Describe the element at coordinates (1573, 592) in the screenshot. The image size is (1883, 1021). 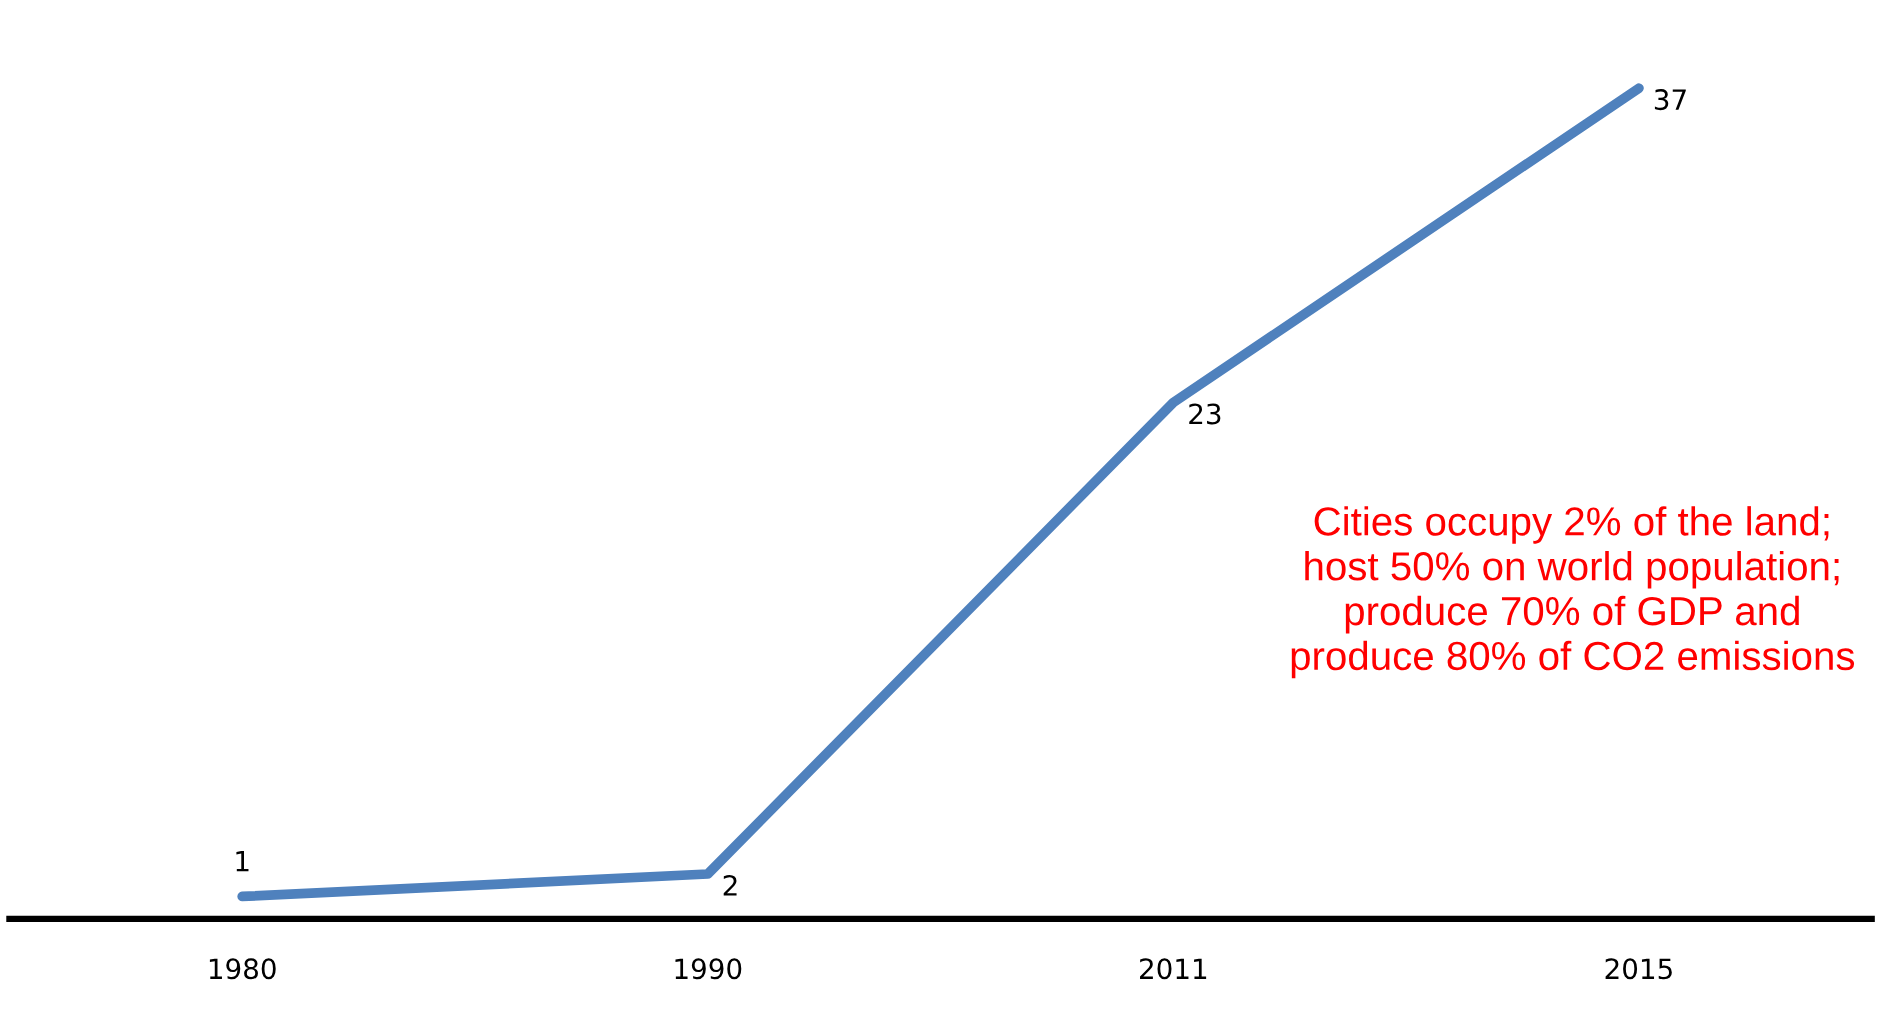
I see `annotation: Cities occupy 2% of the land; host 50% on world population; produce 70% of GDP and produce 80% of CO2 emissions` at that location.